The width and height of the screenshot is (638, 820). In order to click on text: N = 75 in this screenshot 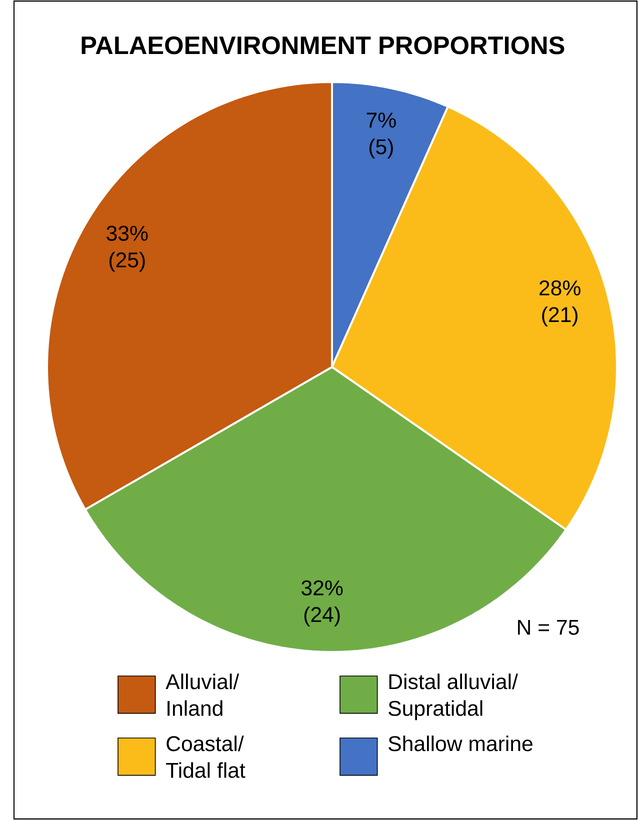, I will do `click(548, 627)`.